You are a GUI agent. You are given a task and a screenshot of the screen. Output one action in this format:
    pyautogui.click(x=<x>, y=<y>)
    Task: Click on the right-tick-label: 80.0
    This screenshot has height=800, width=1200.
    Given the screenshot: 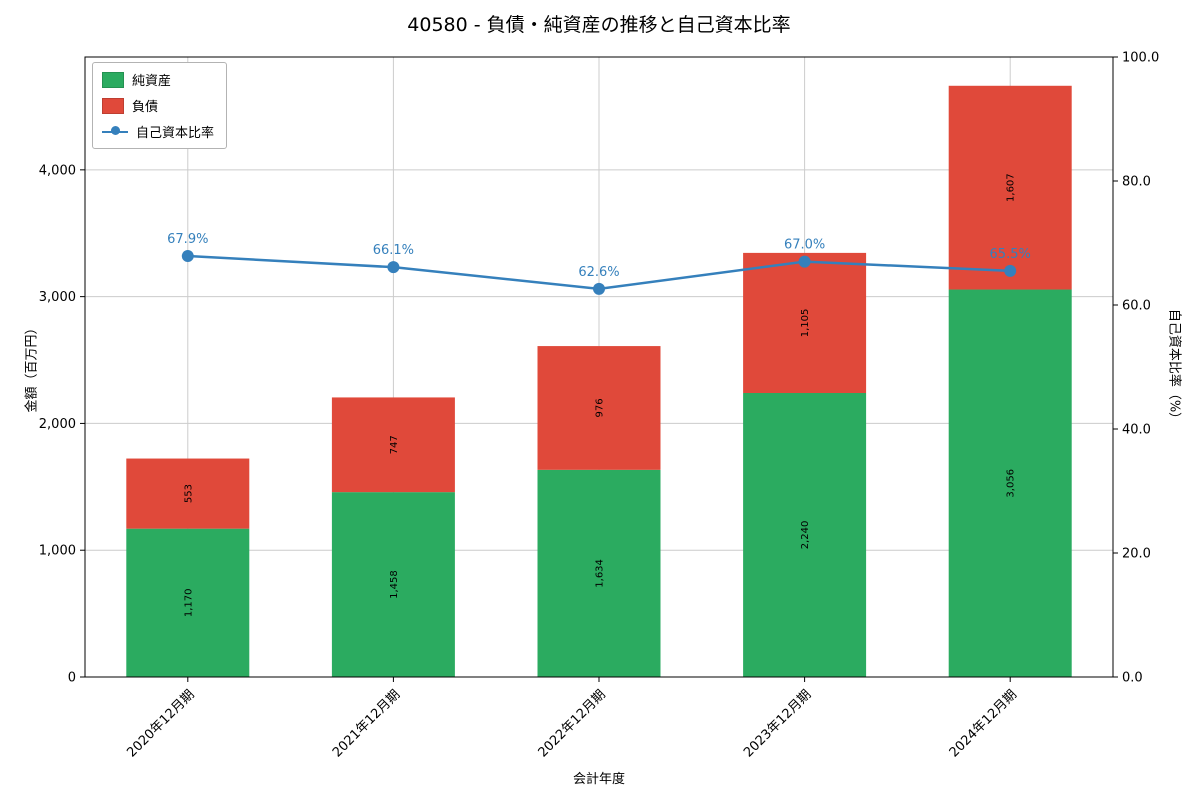 What is the action you would take?
    pyautogui.click(x=1136, y=182)
    